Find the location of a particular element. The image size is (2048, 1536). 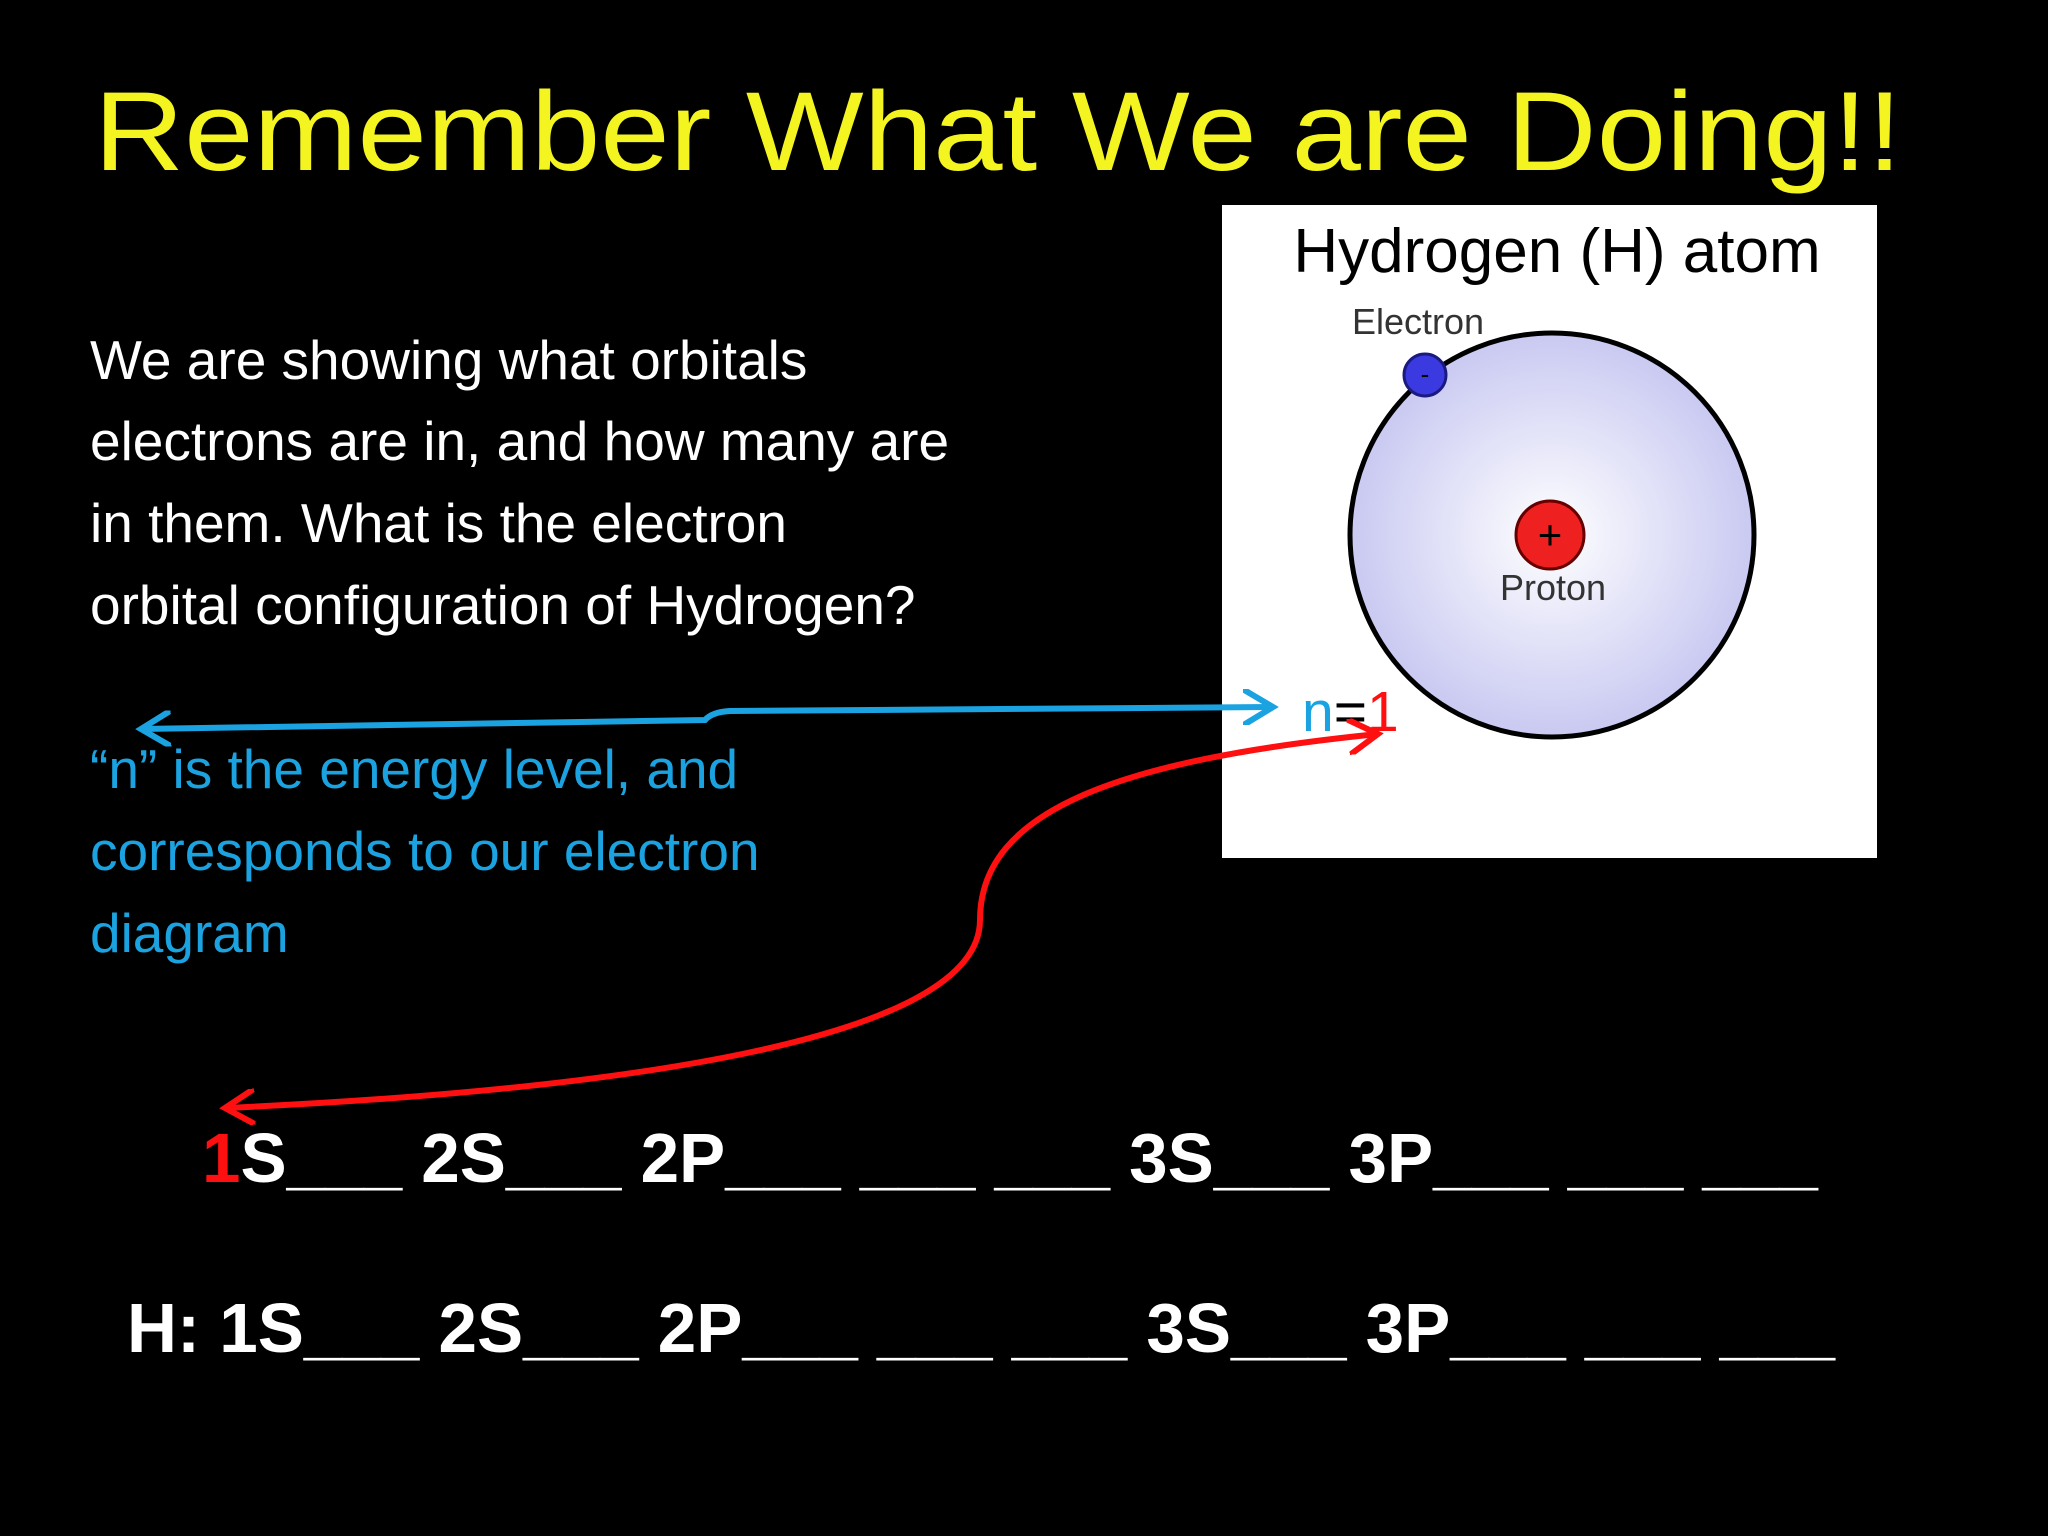

red-arrow is located at coordinates (801, 921).